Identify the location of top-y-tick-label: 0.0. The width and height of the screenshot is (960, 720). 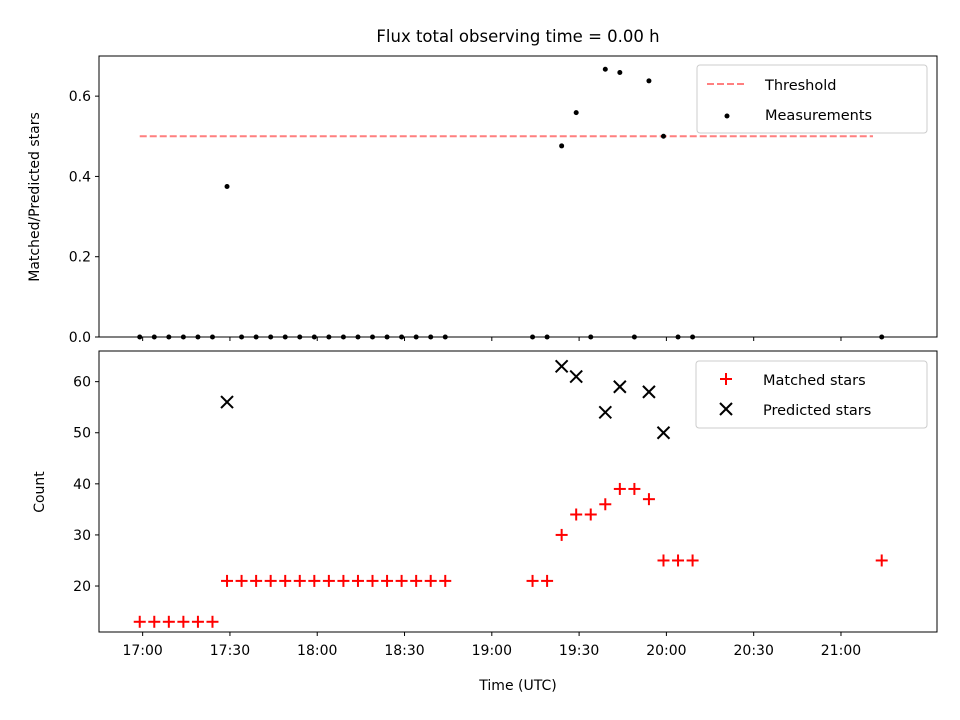
(80, 338).